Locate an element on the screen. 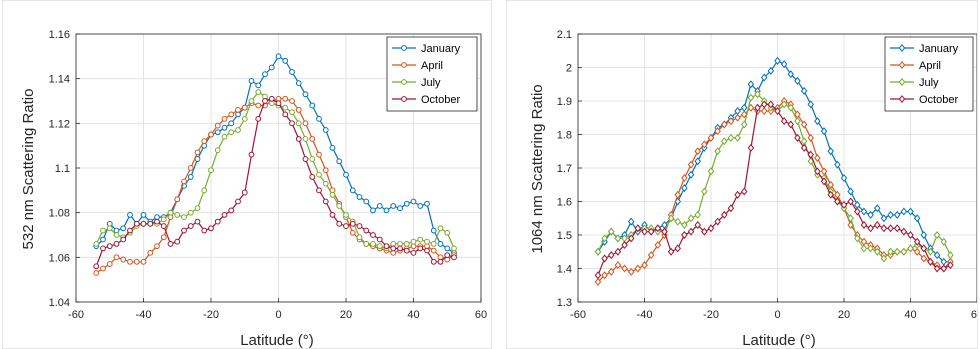 Image resolution: width=980 pixels, height=349 pixels. x-tick-label: -60 is located at coordinates (76, 315).